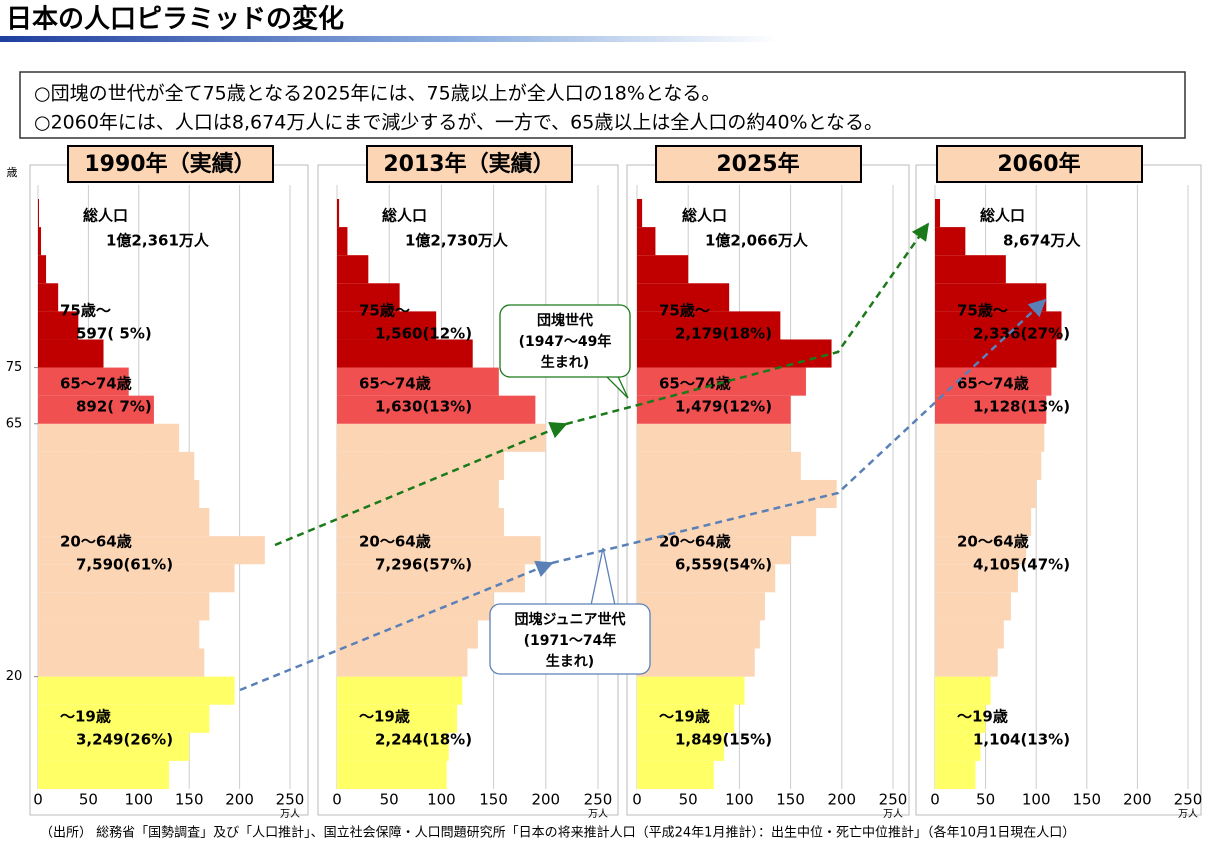 This screenshot has width=1217, height=847. I want to click on group-value: 1,630(13%), so click(423, 407).